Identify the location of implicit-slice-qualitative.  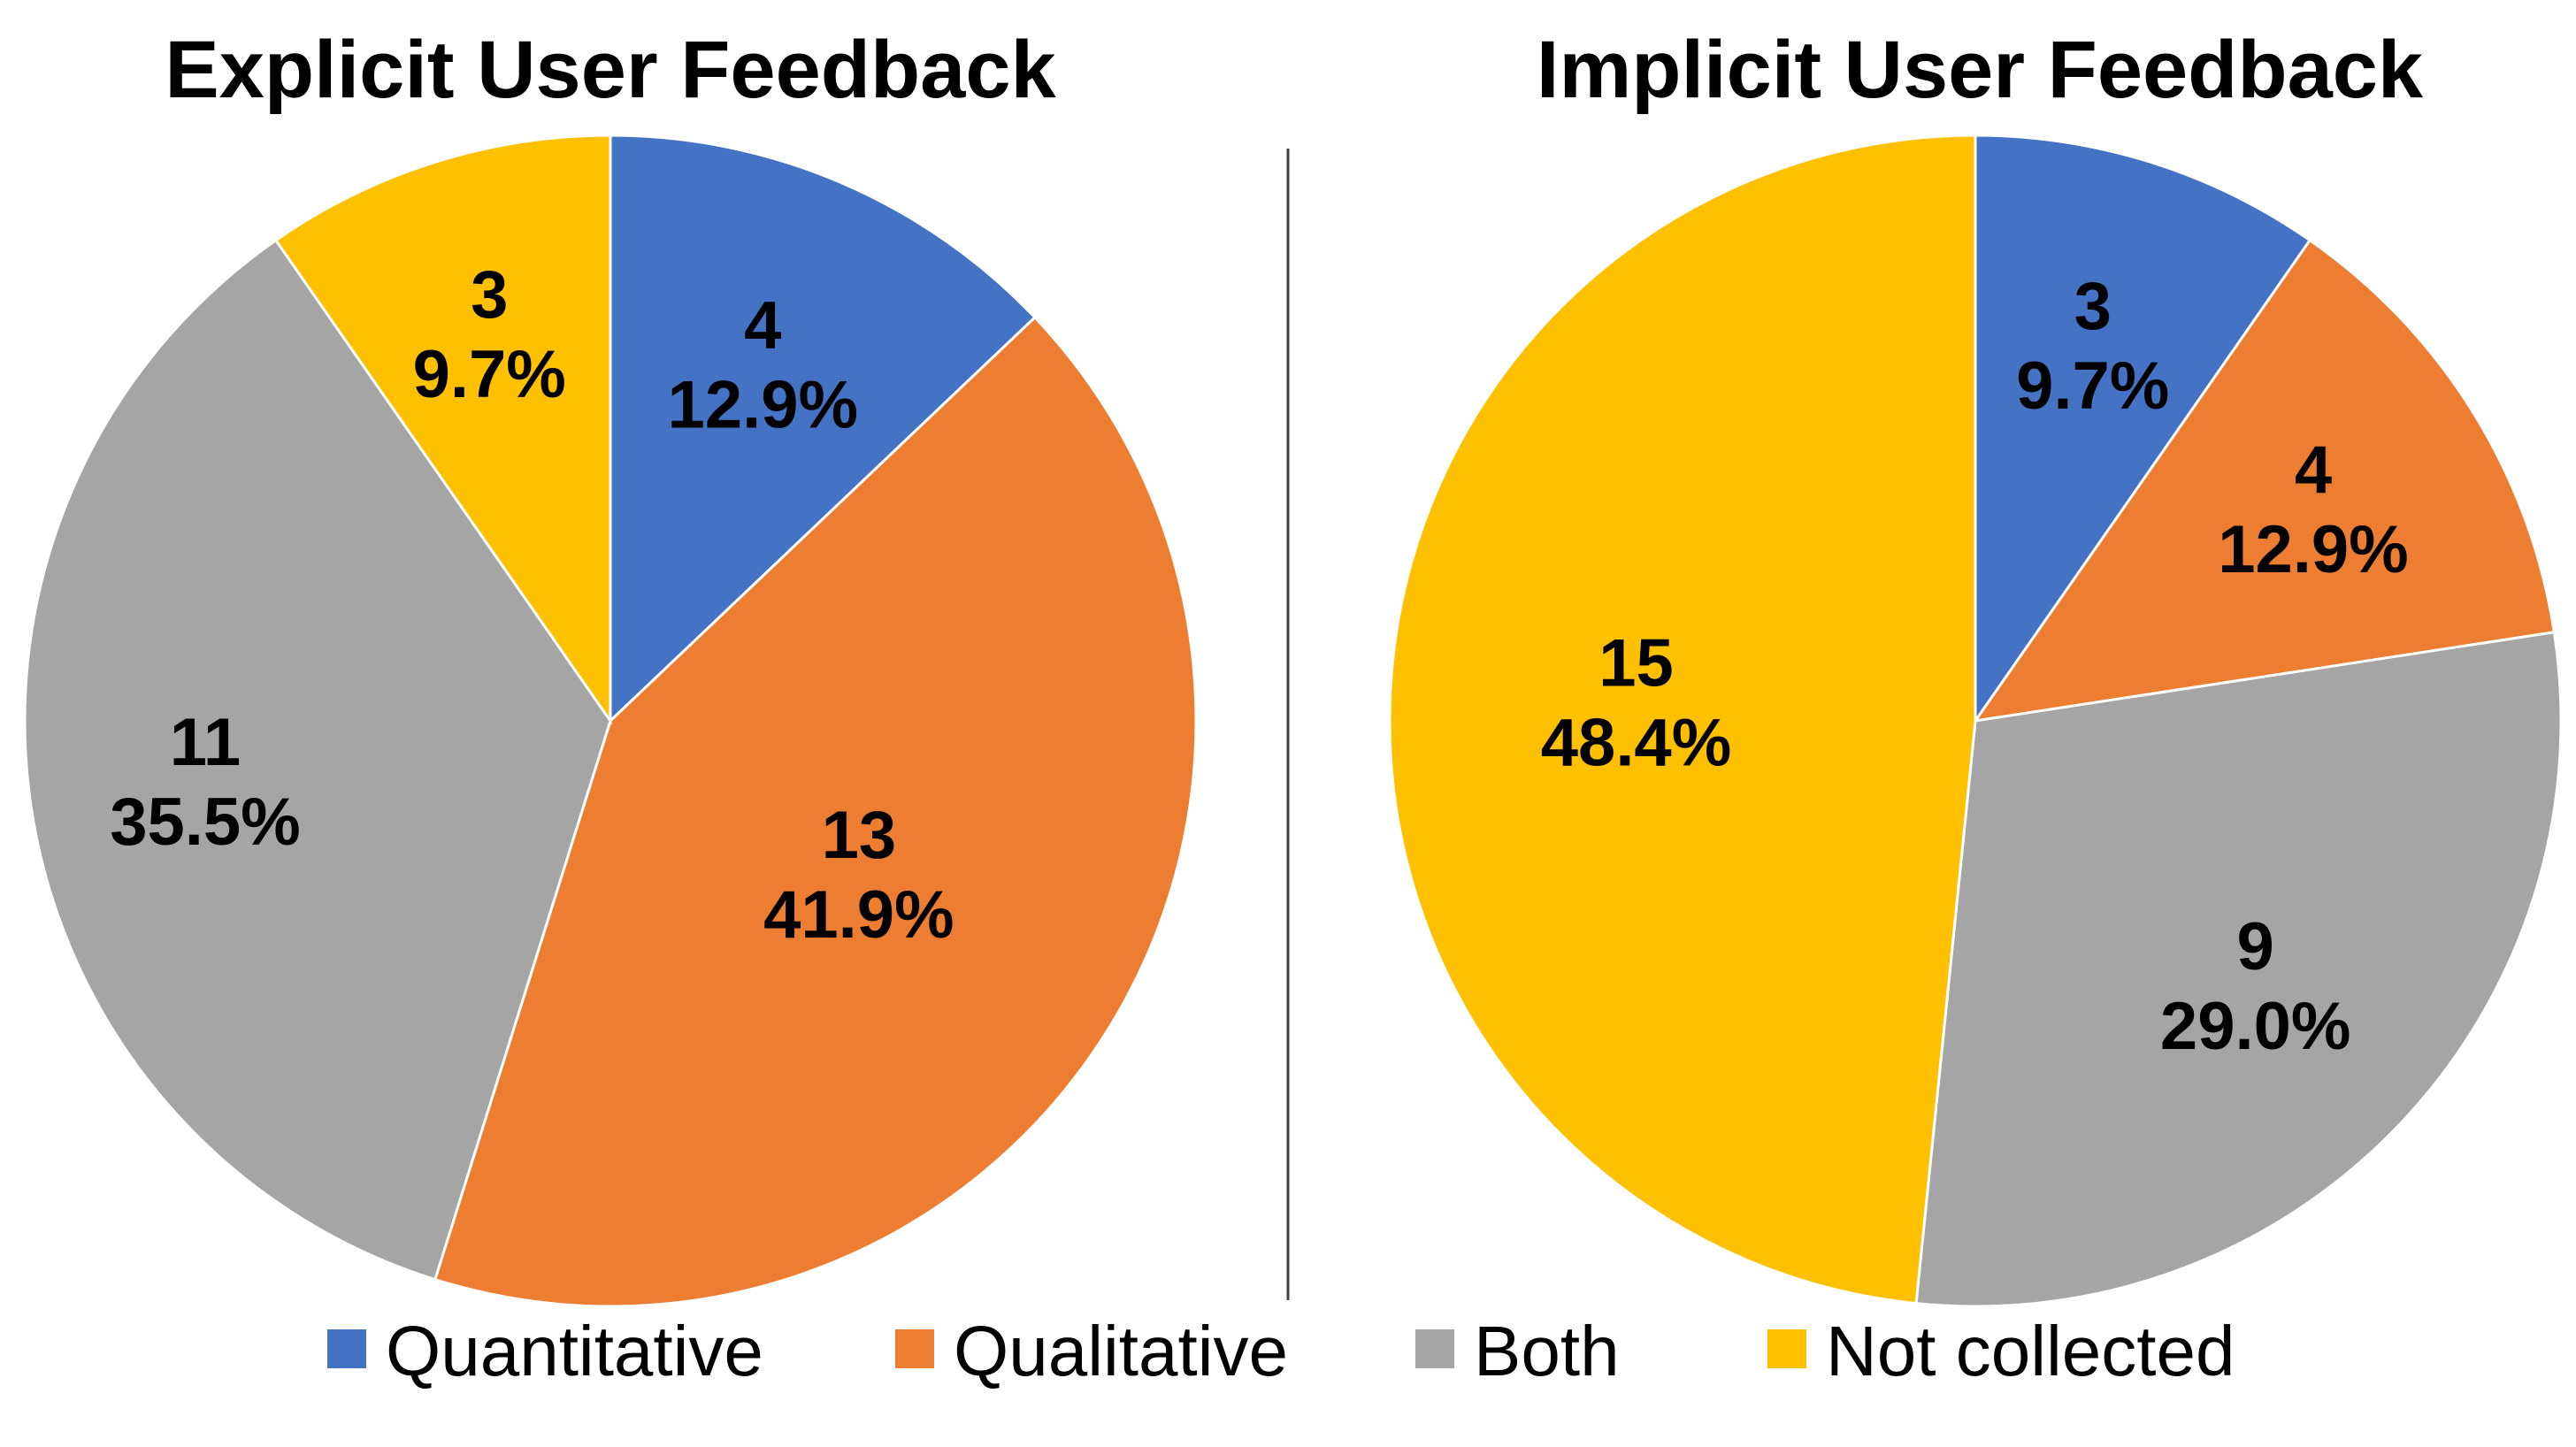
(2264, 481).